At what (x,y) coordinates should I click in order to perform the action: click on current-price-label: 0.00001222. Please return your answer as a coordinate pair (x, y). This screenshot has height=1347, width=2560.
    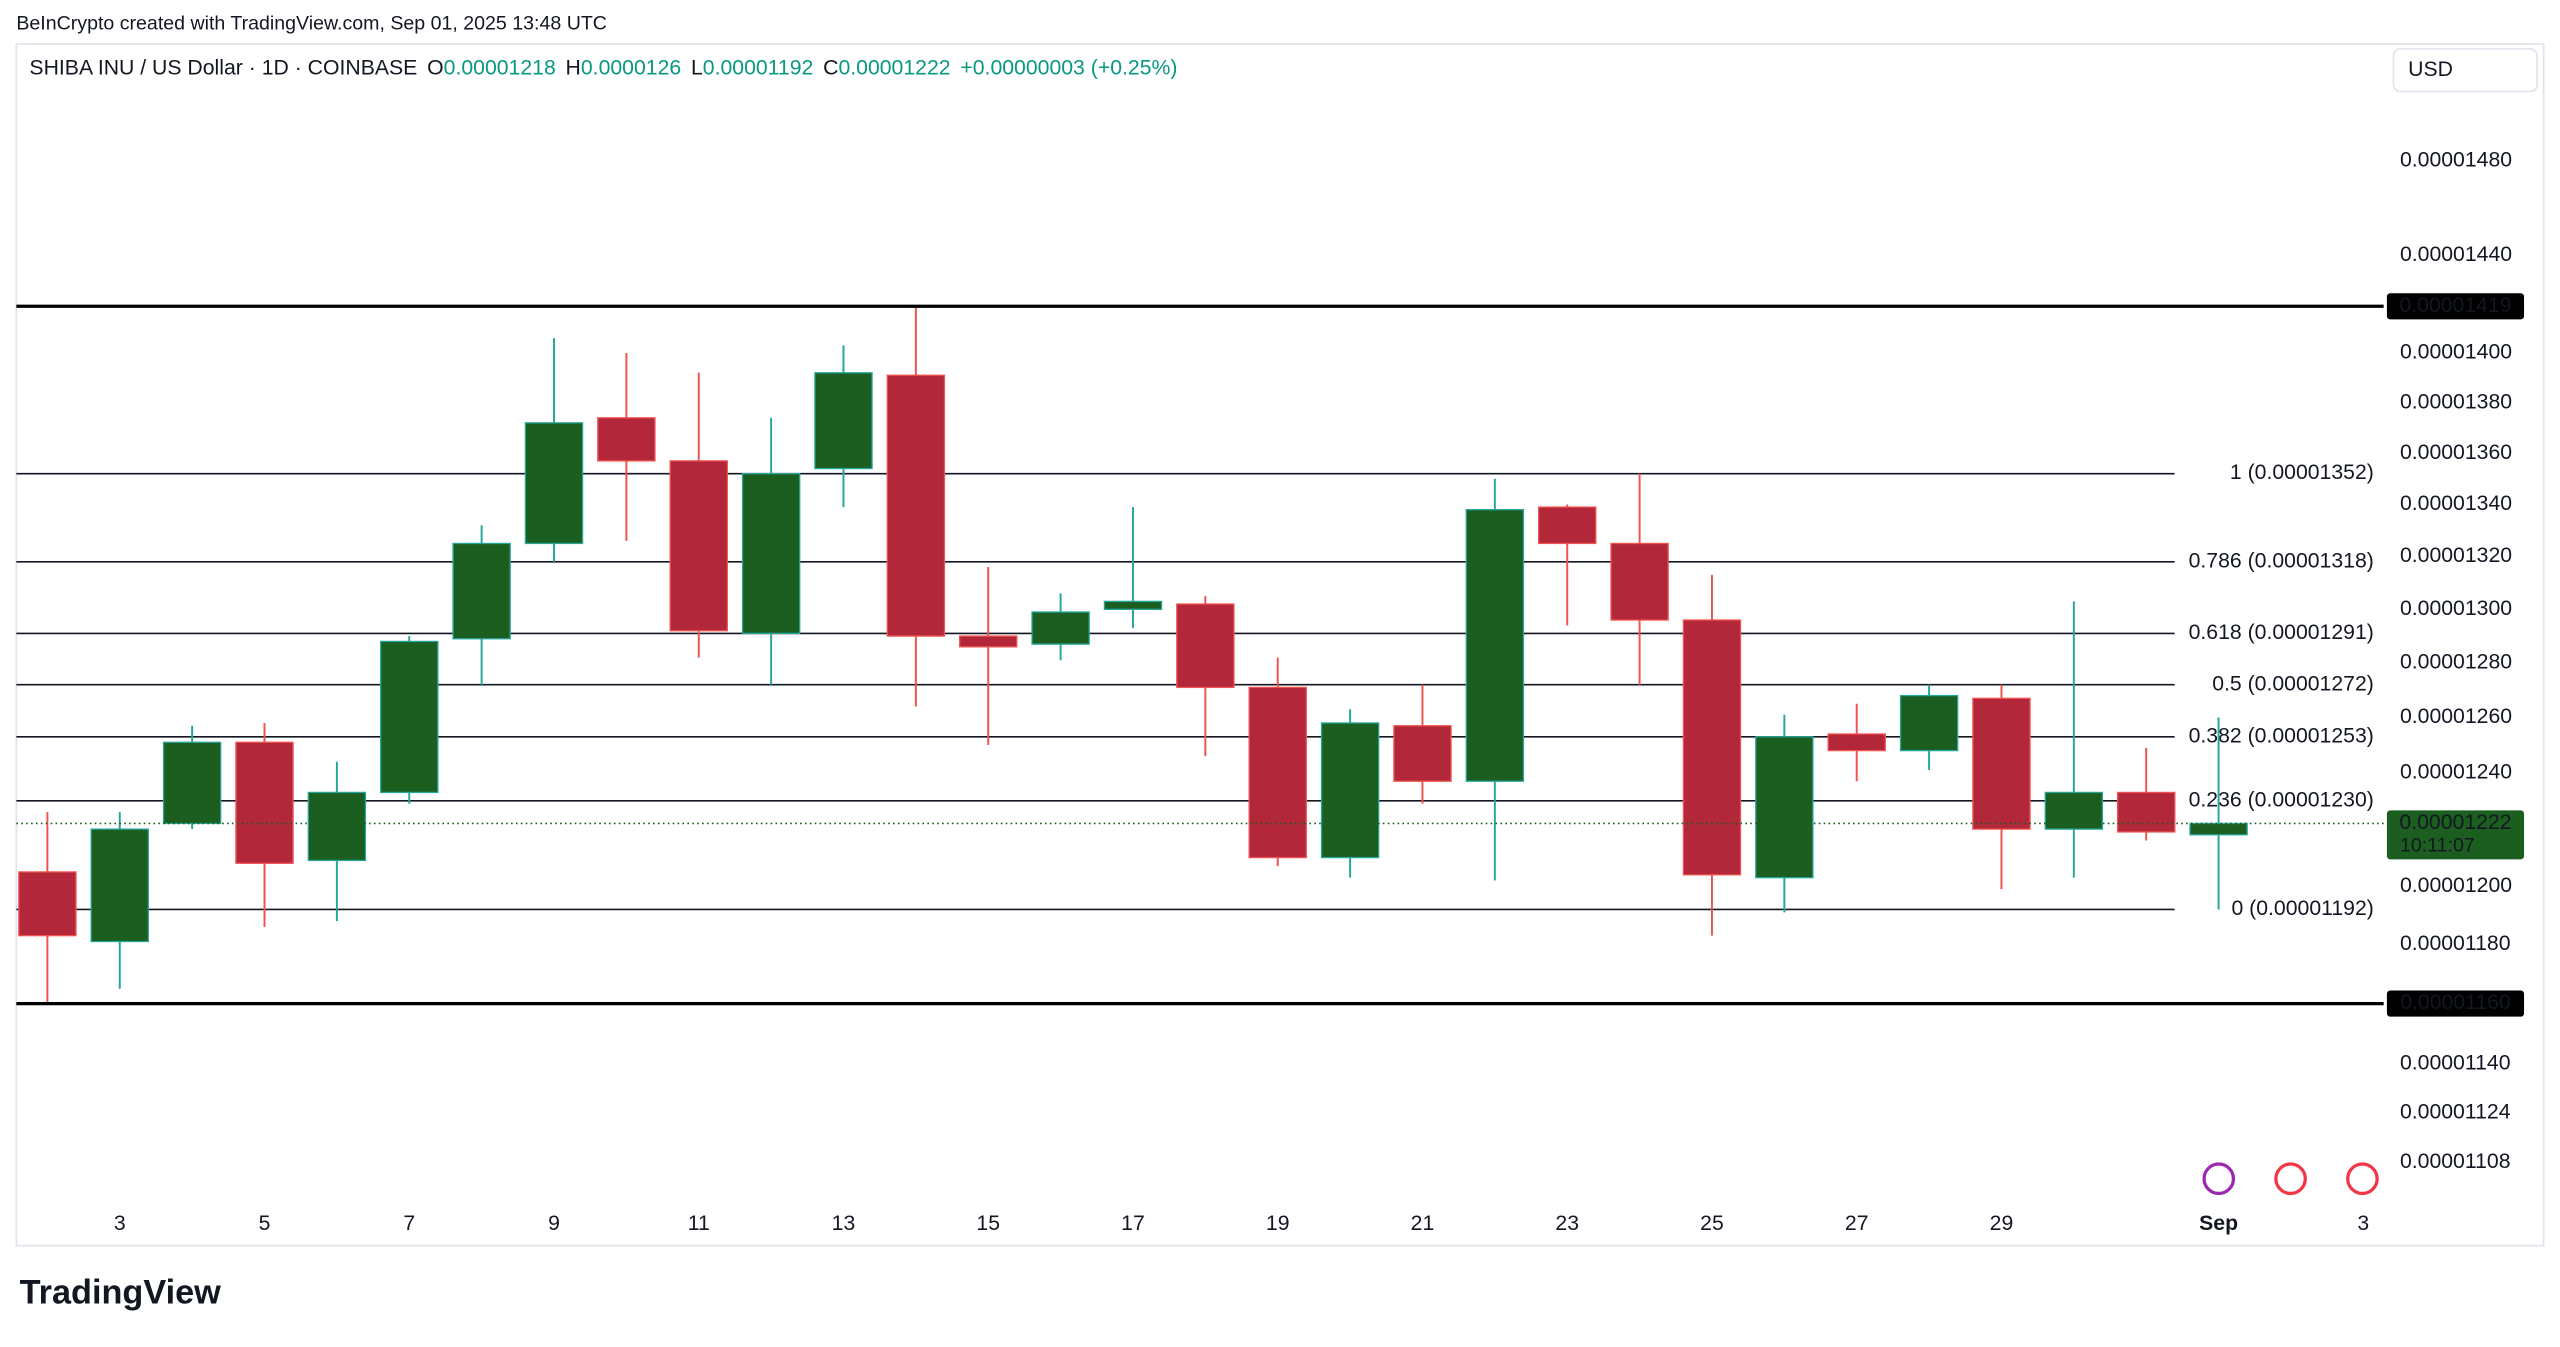
    Looking at the image, I should click on (2455, 822).